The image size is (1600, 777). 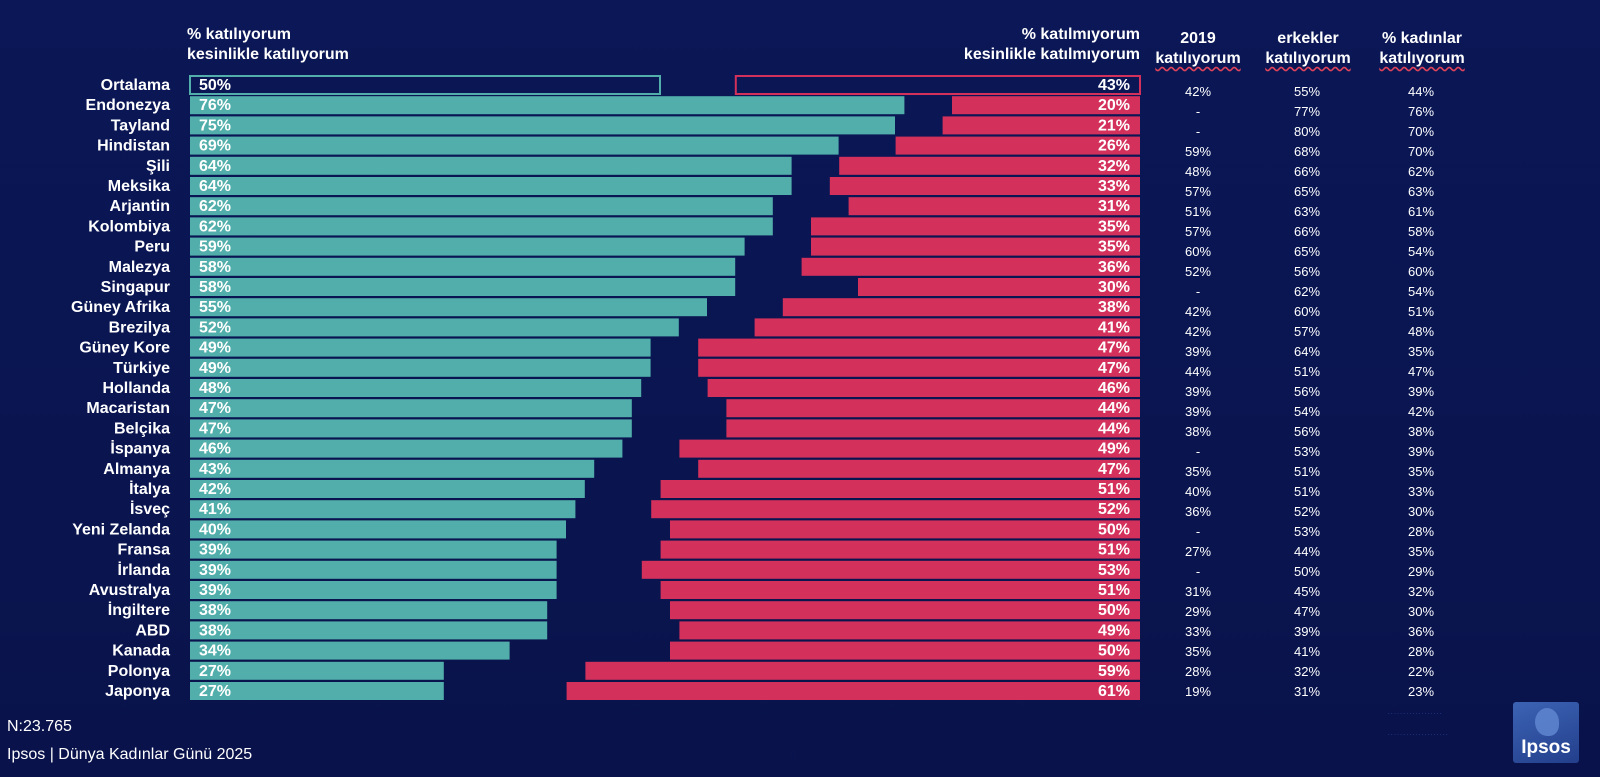 What do you see at coordinates (1114, 226) in the screenshot?
I see `disagree-value-label: 35%` at bounding box center [1114, 226].